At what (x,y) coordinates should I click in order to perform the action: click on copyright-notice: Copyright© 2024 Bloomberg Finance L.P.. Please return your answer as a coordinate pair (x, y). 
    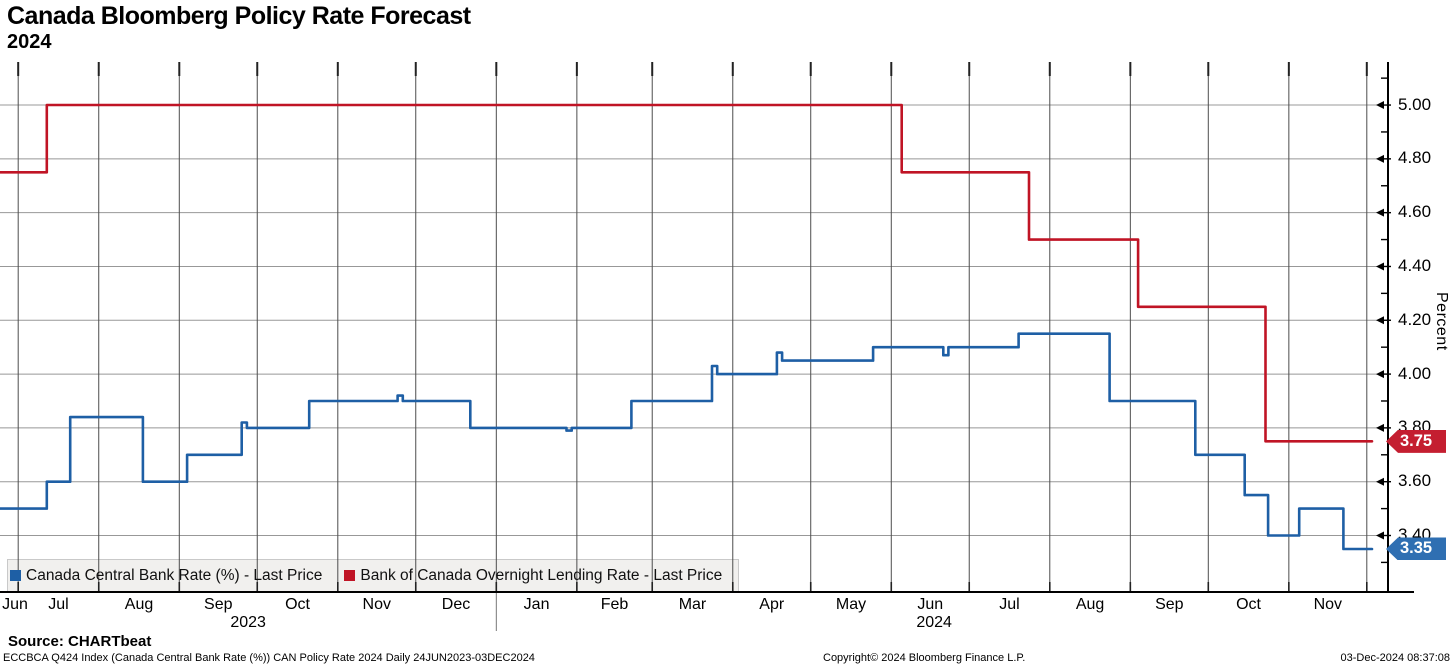
    Looking at the image, I should click on (924, 658).